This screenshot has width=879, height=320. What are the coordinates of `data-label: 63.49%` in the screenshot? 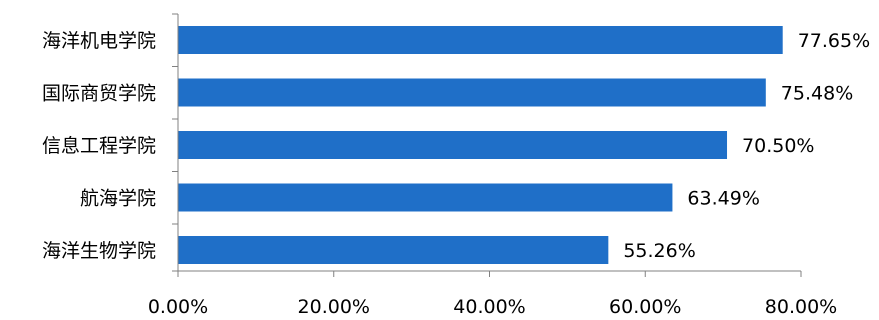 It's located at (723, 199).